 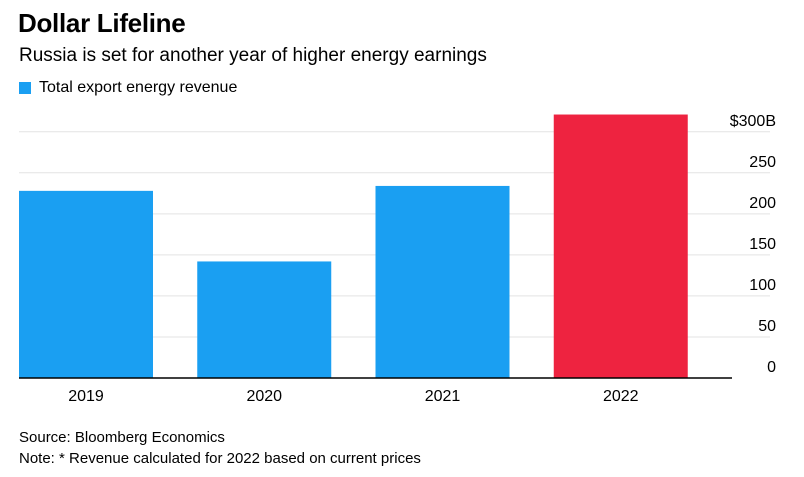 I want to click on chart-title: Dollar Lifeline, so click(x=102, y=23).